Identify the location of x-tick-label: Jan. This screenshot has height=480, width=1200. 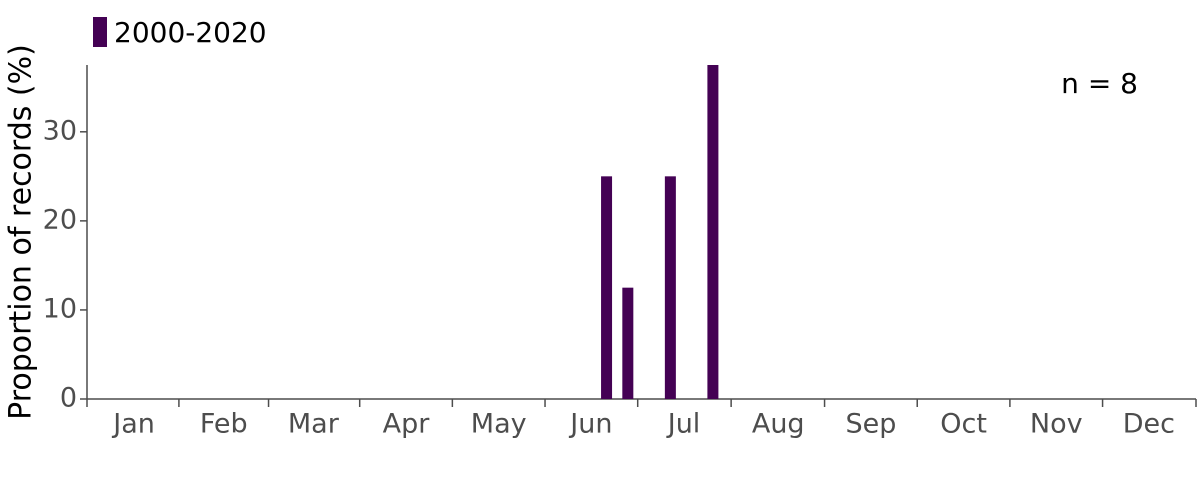
(133, 424).